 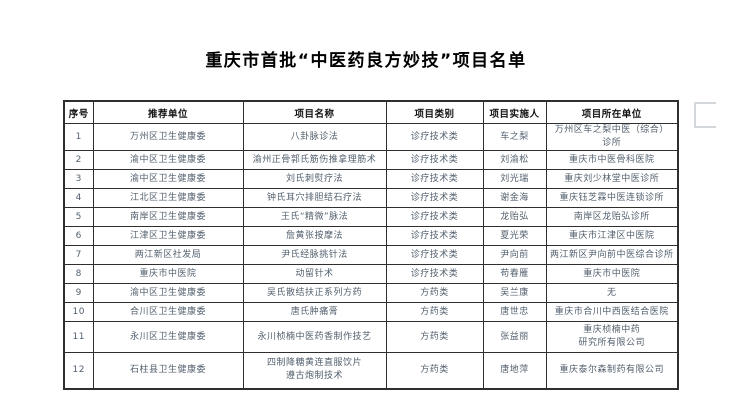 I want to click on cell-project-name: 尹氏经脉挑针法, so click(x=314, y=255).